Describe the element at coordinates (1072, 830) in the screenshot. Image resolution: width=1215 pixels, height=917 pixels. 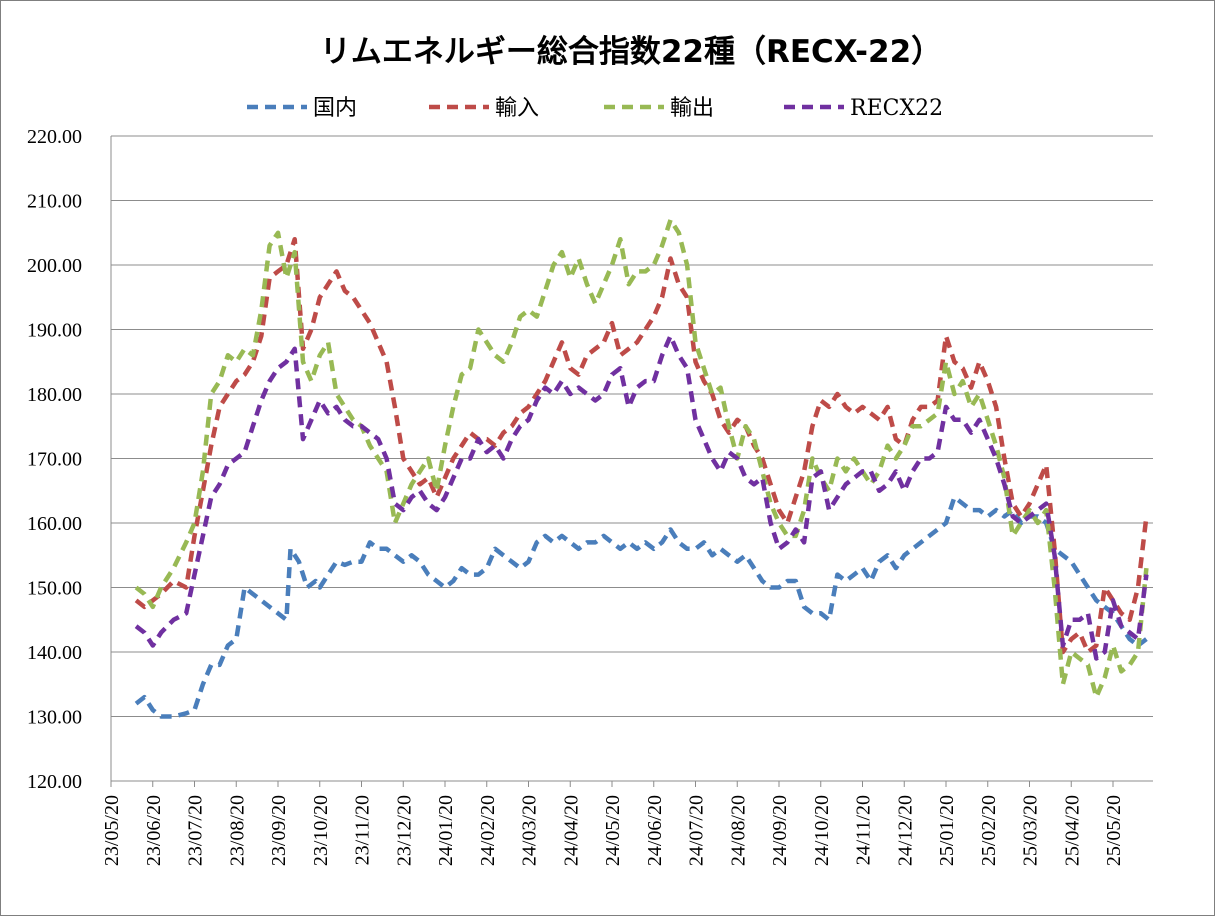
I see `x-tick-label: 25/04/20` at that location.